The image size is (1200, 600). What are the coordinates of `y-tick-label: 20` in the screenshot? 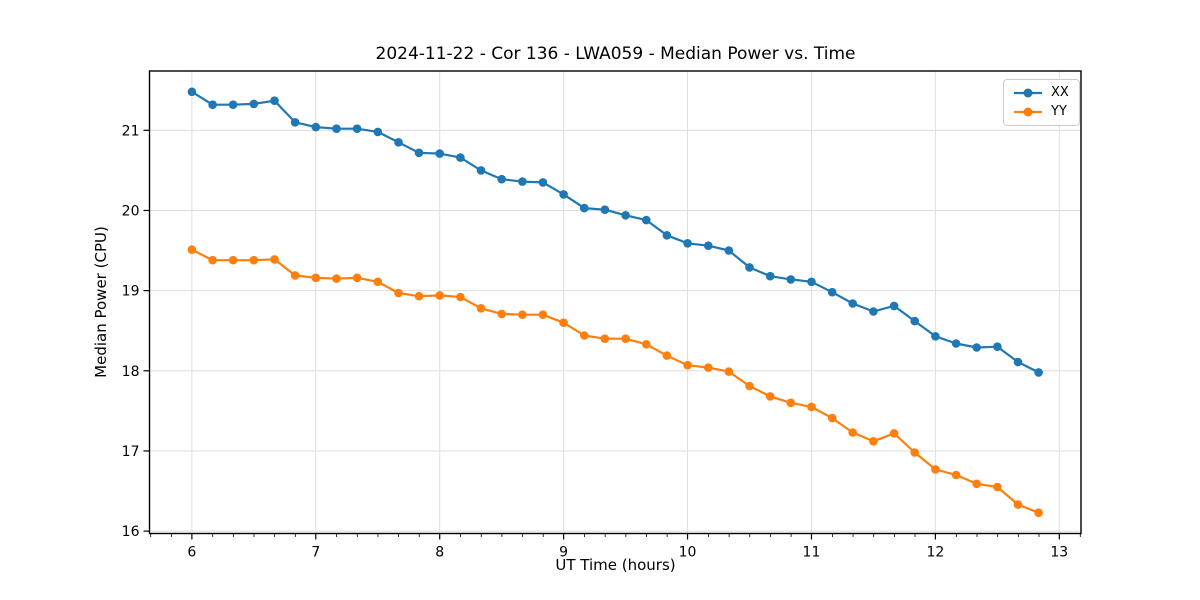 It's located at (131, 211).